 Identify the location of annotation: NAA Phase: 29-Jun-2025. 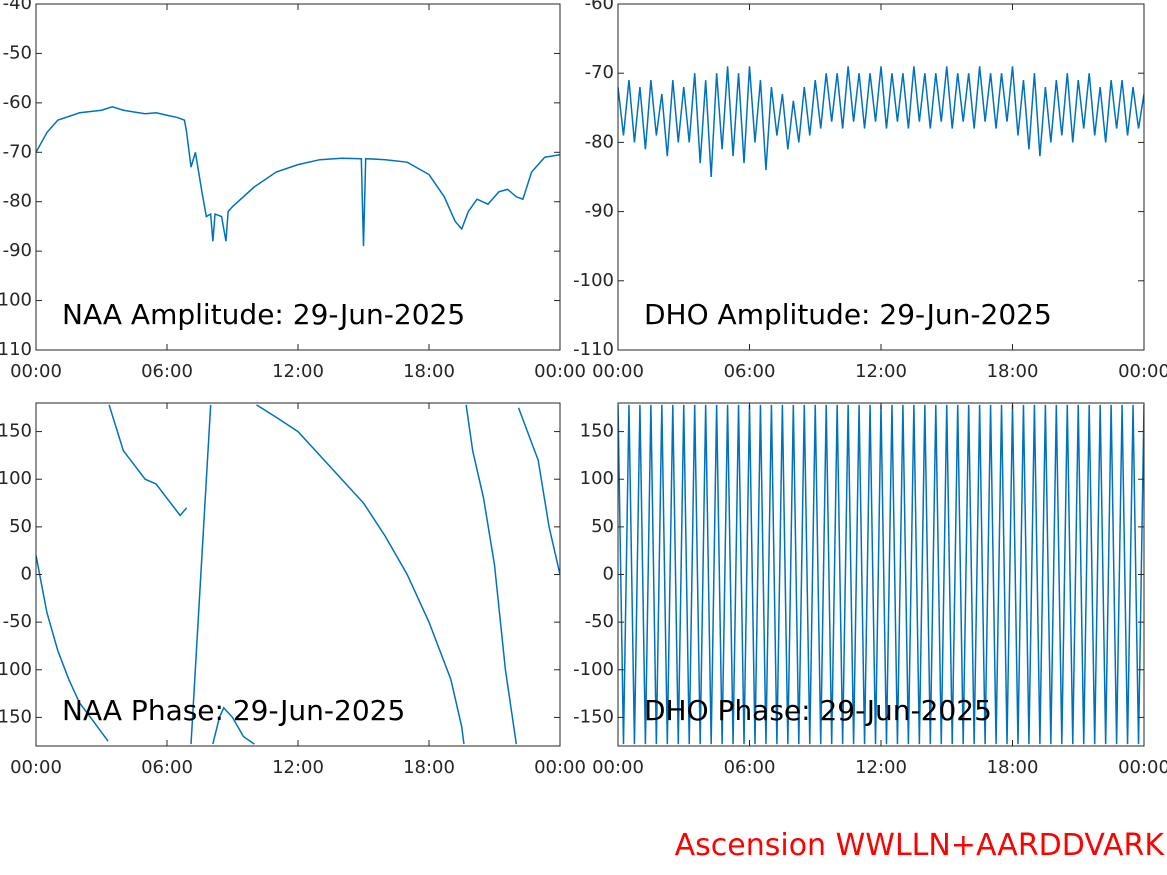
(233, 710).